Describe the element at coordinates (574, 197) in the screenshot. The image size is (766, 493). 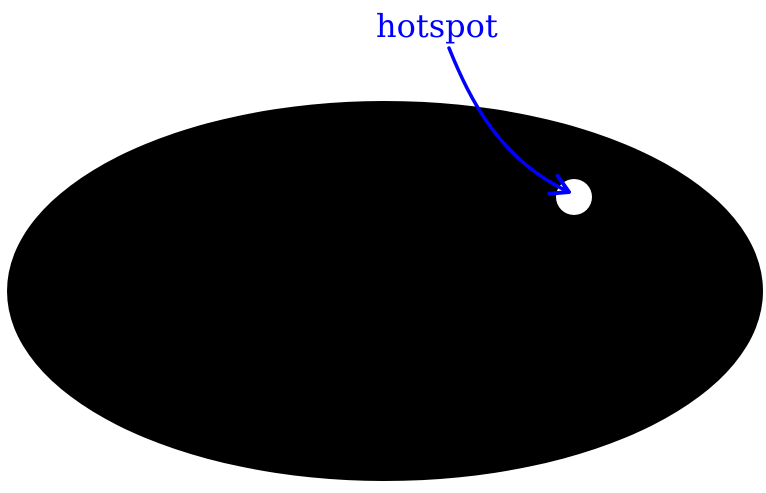
I see `hotspot-marker` at that location.